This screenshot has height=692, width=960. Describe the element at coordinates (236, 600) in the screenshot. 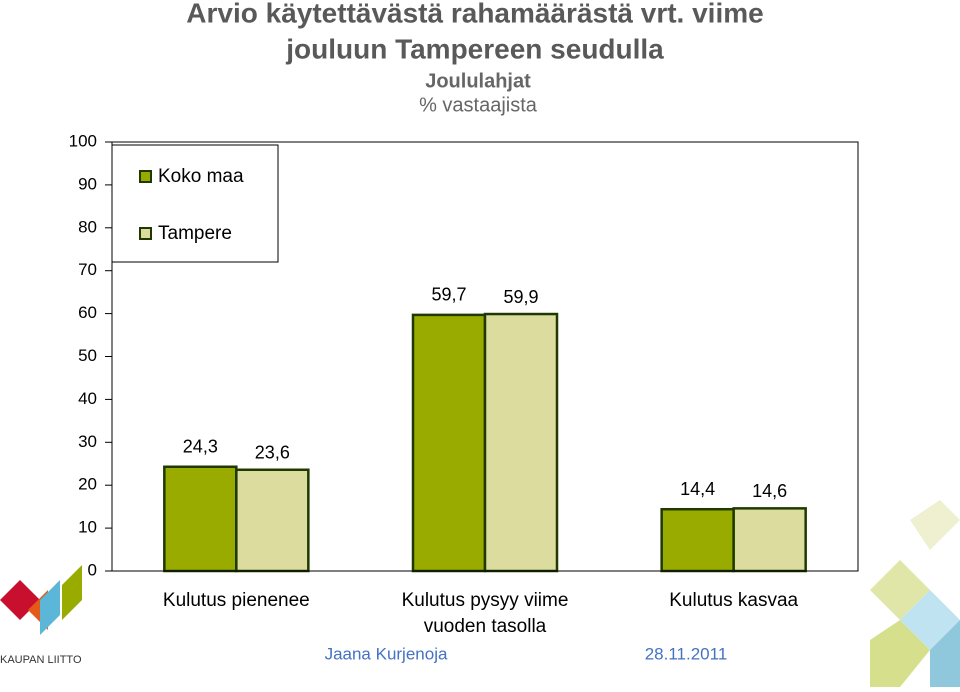

I see `x-tick-label: Kulutus pienenee` at that location.